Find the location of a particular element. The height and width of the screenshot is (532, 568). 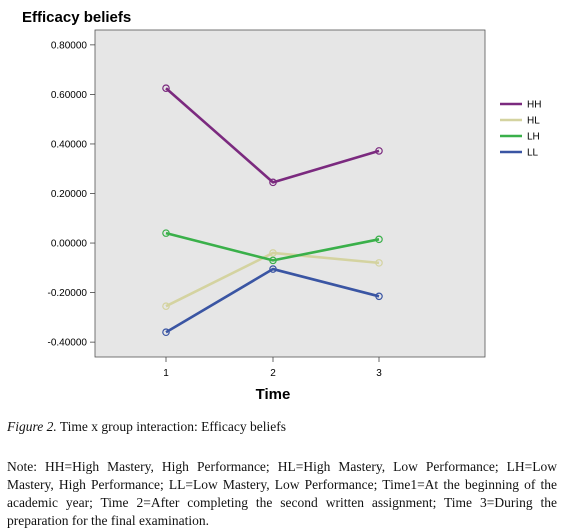

x-axis: 1 2 3 is located at coordinates (272, 368).